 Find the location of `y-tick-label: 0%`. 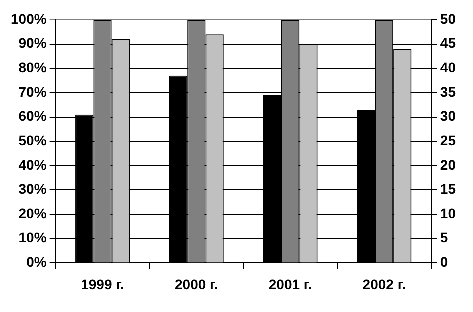

y-tick-label: 0% is located at coordinates (37, 262).